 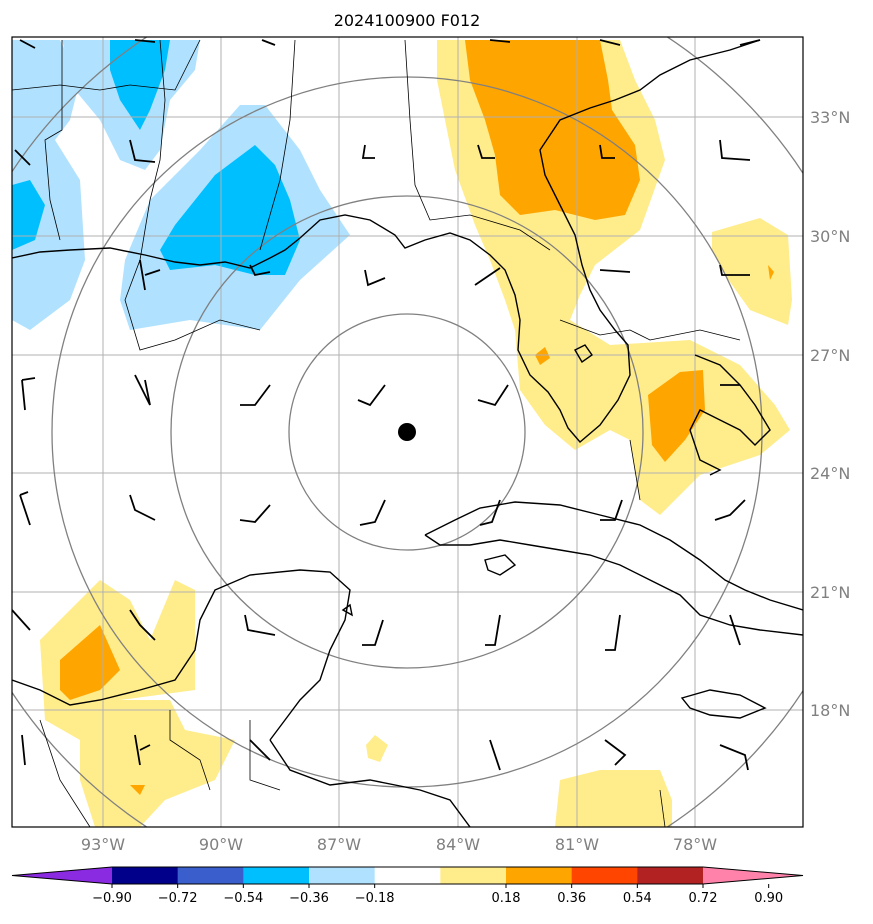 What do you see at coordinates (830, 355) in the screenshot?
I see `lat-label: 27°N` at bounding box center [830, 355].